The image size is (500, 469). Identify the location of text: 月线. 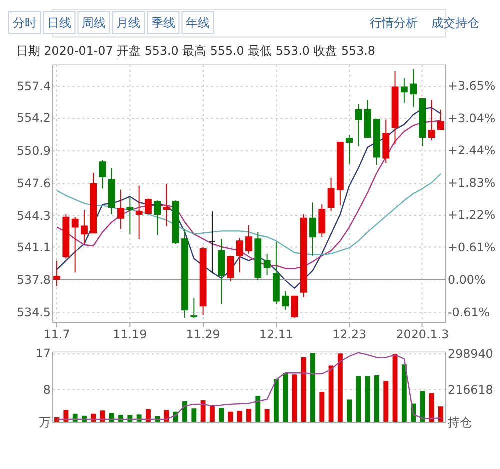
(128, 23).